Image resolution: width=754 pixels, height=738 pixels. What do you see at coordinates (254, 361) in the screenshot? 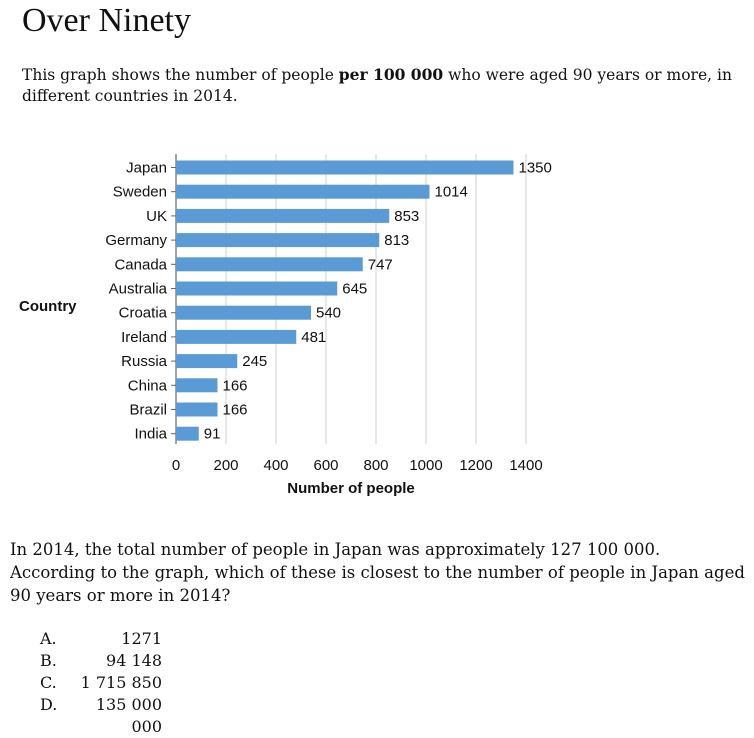
I see `value-label: 245` at bounding box center [254, 361].